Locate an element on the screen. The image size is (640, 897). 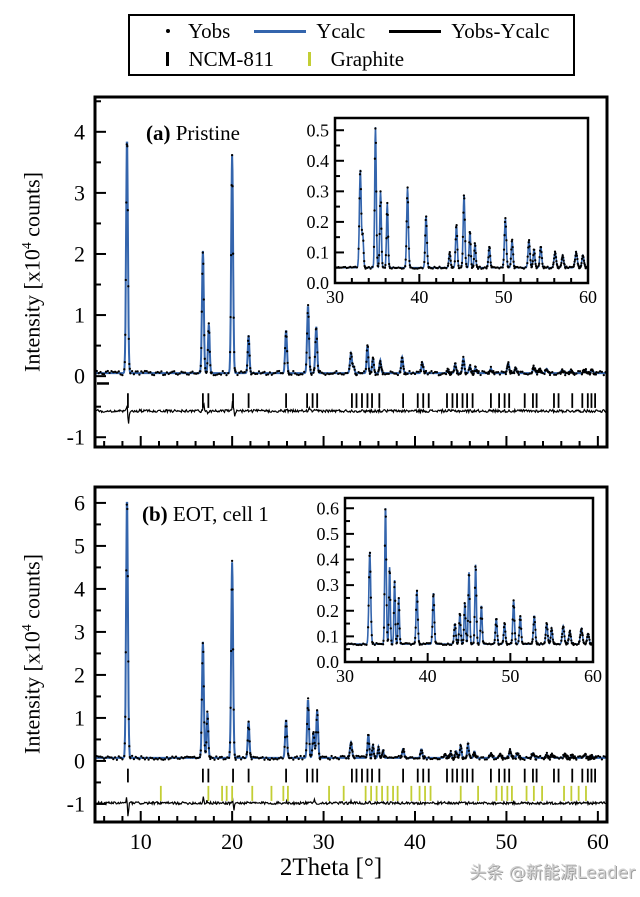
inset-a-ytick-label: 0.3 is located at coordinates (318, 191).